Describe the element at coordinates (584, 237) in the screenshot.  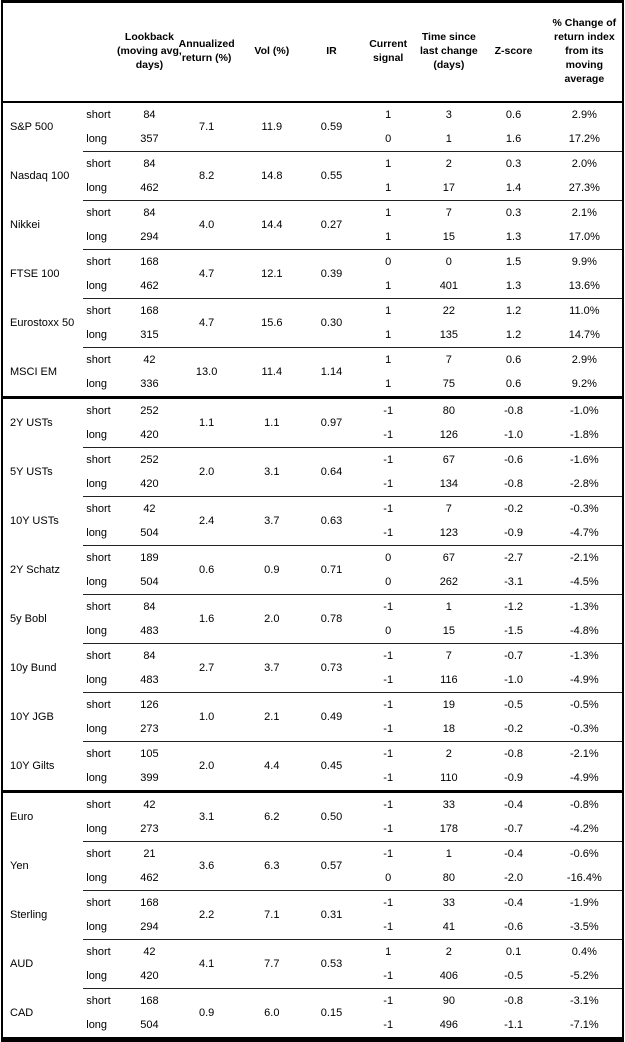
I see `pct-change-value: 17.0%` at that location.